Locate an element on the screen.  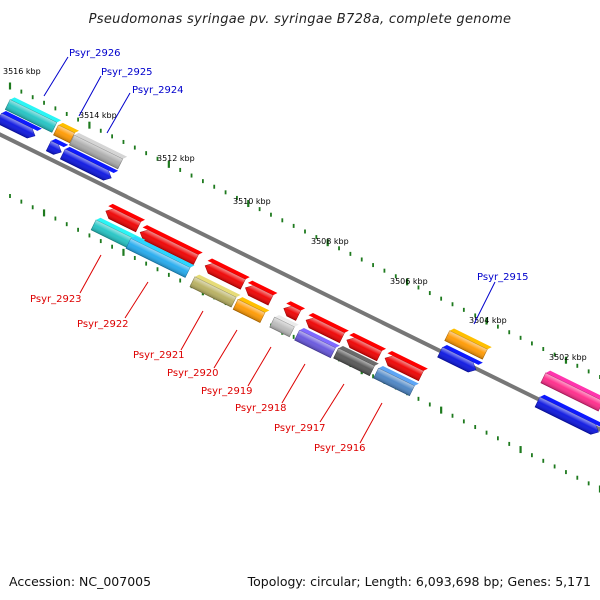
scale-tick-label: 3516 kbp is located at coordinates (22, 71).